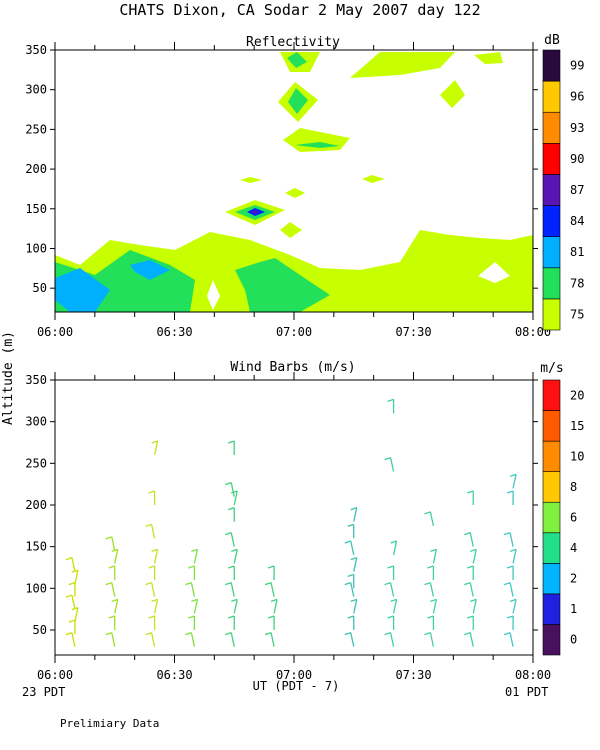 The width and height of the screenshot is (600, 750). Describe the element at coordinates (293, 42) in the screenshot. I see `reflectivity-title: Reflectivity` at that location.